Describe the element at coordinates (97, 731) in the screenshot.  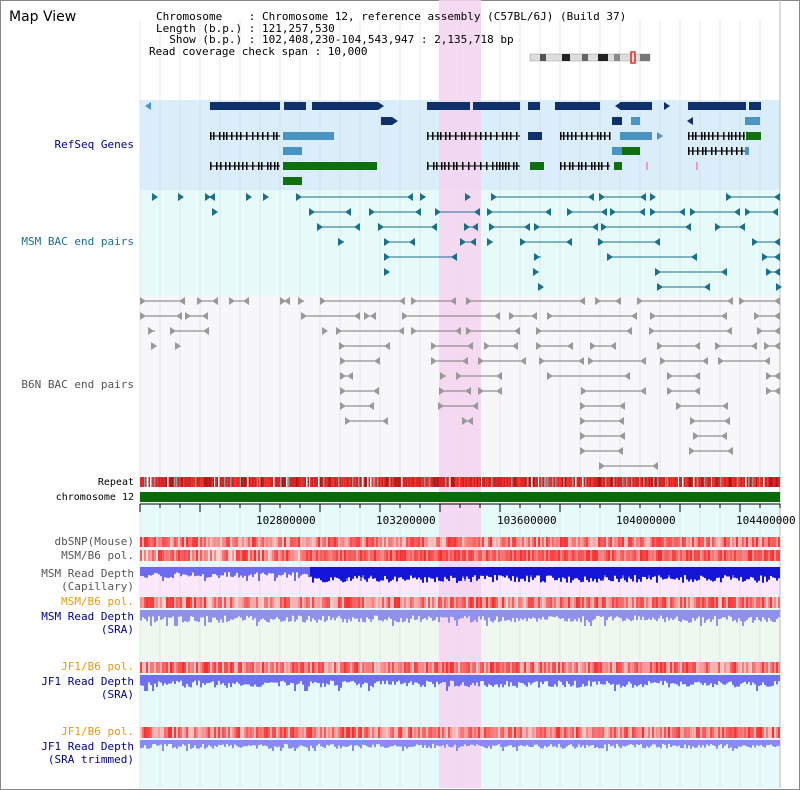
I see `jf1-b6-pol-label-2: JF1/B6 pol.` at that location.